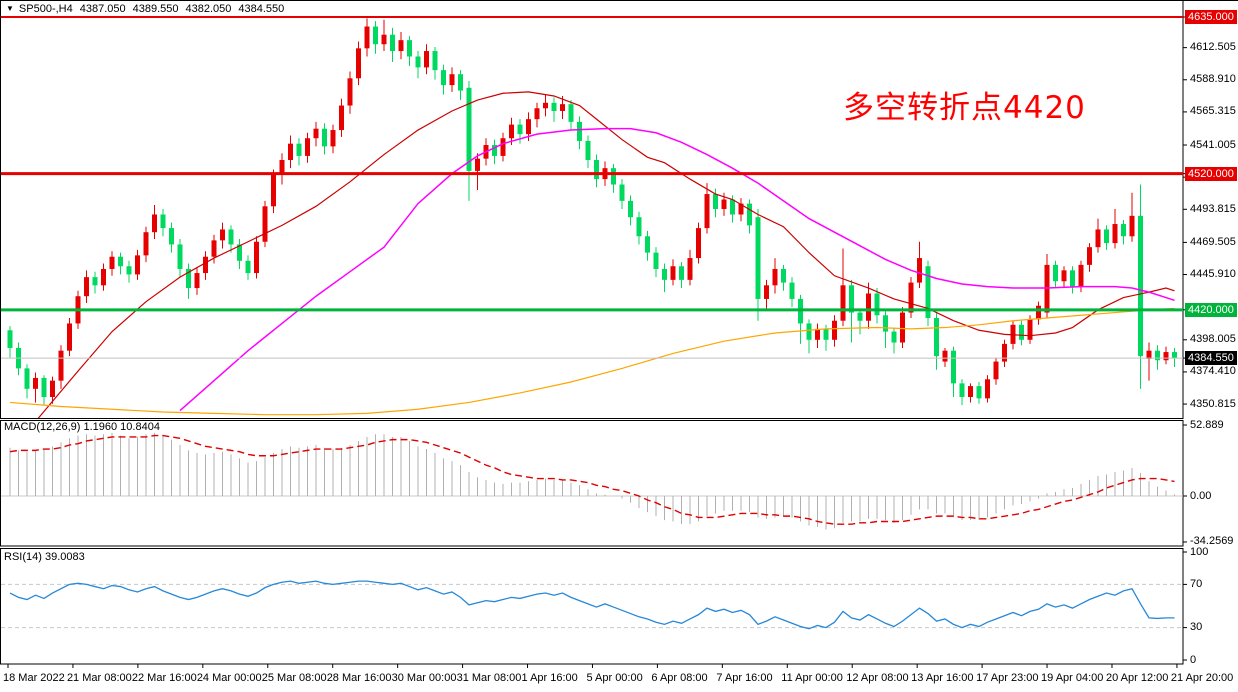  I want to click on time-axis-label: 7 Apr 16:00, so click(744, 678).